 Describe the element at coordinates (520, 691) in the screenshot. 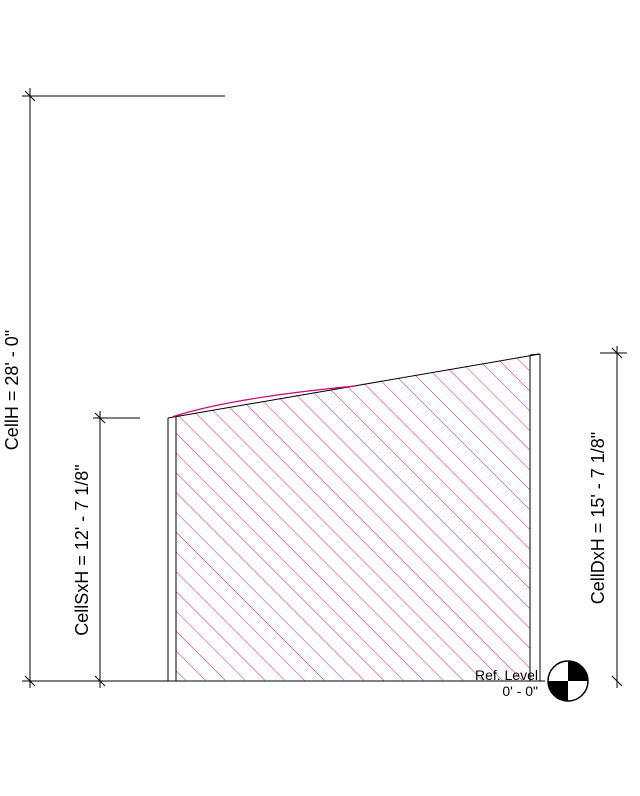

I see `level-elevation: 0' - 0"` at that location.